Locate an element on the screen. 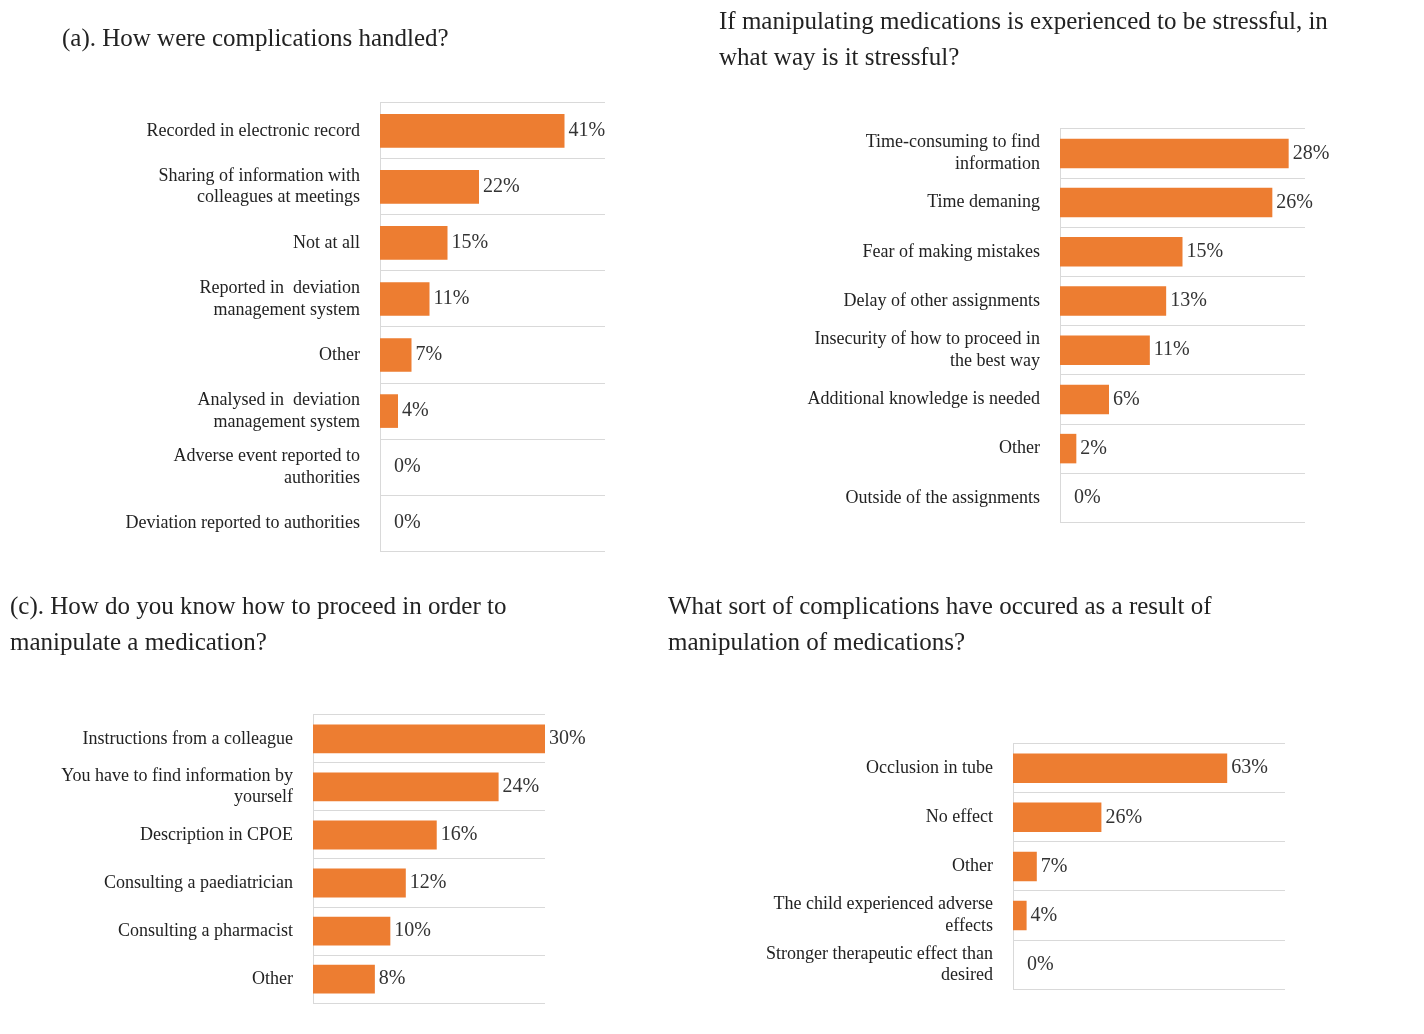  y-tick-label: Sharing of information with colleagues at meetings is located at coordinates (259, 185).